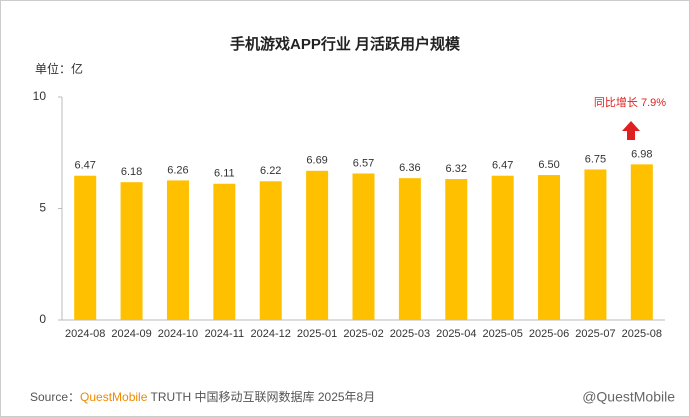 This screenshot has width=690, height=417. Describe the element at coordinates (42, 319) in the screenshot. I see `y-tick-label: 0` at that location.